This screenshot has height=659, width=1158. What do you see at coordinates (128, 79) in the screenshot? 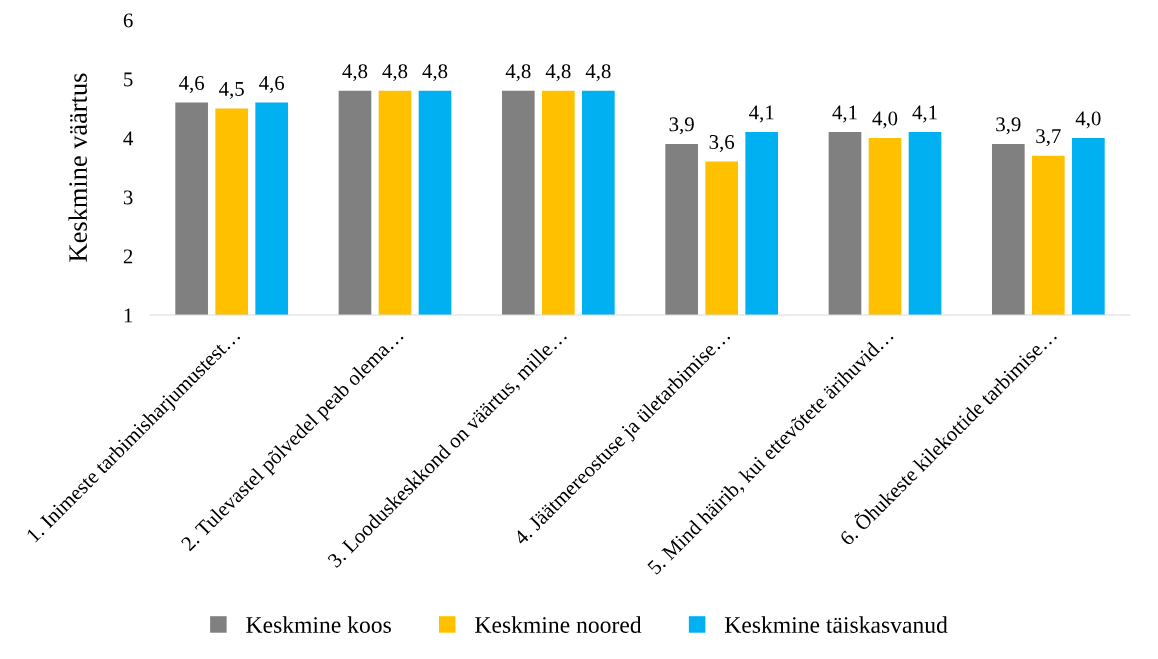
I see `y-tick-label: 5` at bounding box center [128, 79].